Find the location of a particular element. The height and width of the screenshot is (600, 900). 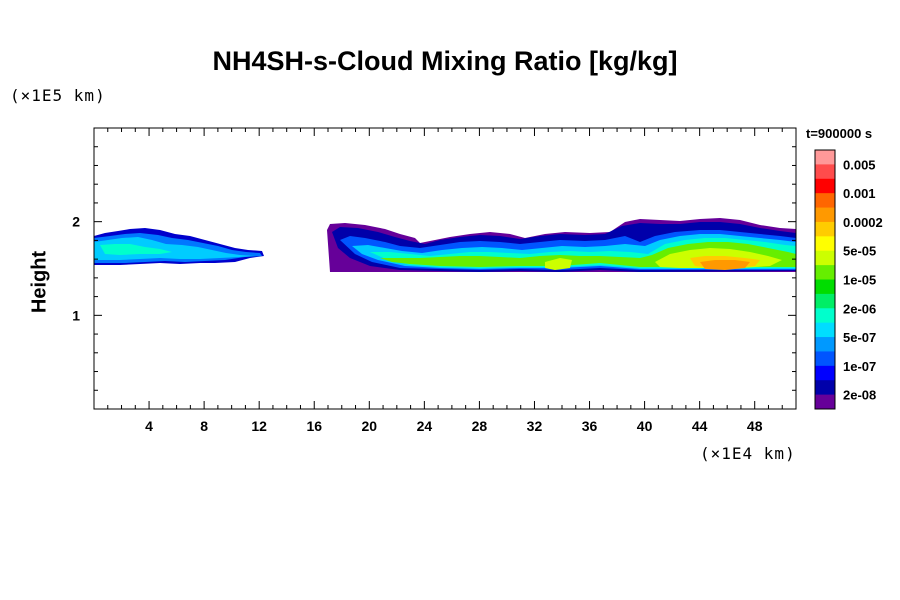

colorbar-label: 2e-06 is located at coordinates (859, 308).